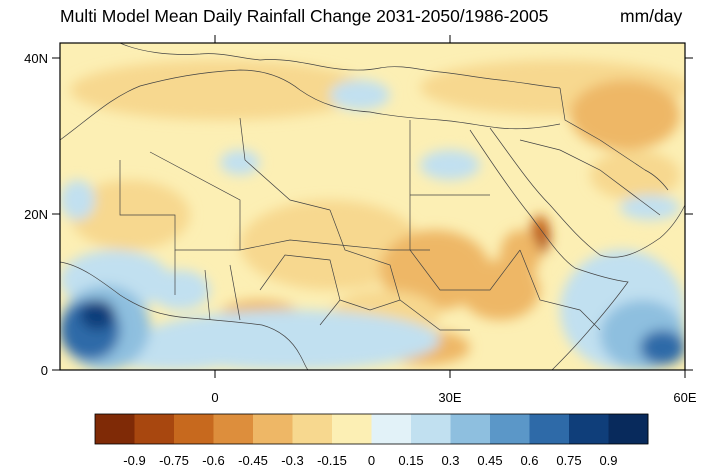  Describe the element at coordinates (404, 315) in the screenshot. I see `border-central` at that location.